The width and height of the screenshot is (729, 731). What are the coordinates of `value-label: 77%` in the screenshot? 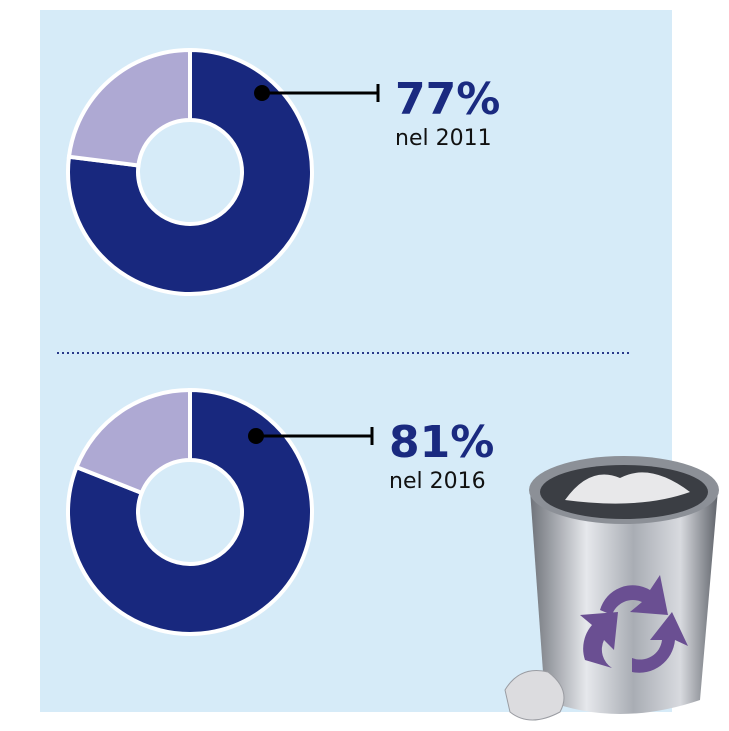 It's located at (447, 99).